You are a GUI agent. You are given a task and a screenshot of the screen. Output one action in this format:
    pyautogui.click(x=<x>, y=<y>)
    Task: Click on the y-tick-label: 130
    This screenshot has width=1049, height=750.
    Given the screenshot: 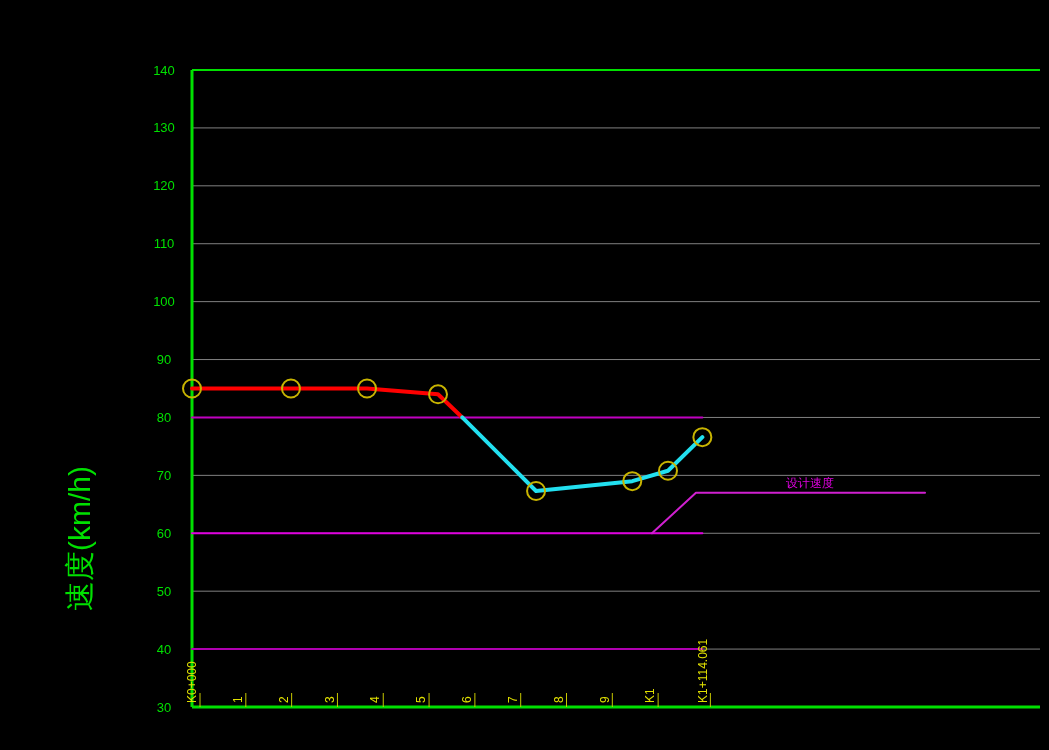 What is the action you would take?
    pyautogui.click(x=164, y=128)
    